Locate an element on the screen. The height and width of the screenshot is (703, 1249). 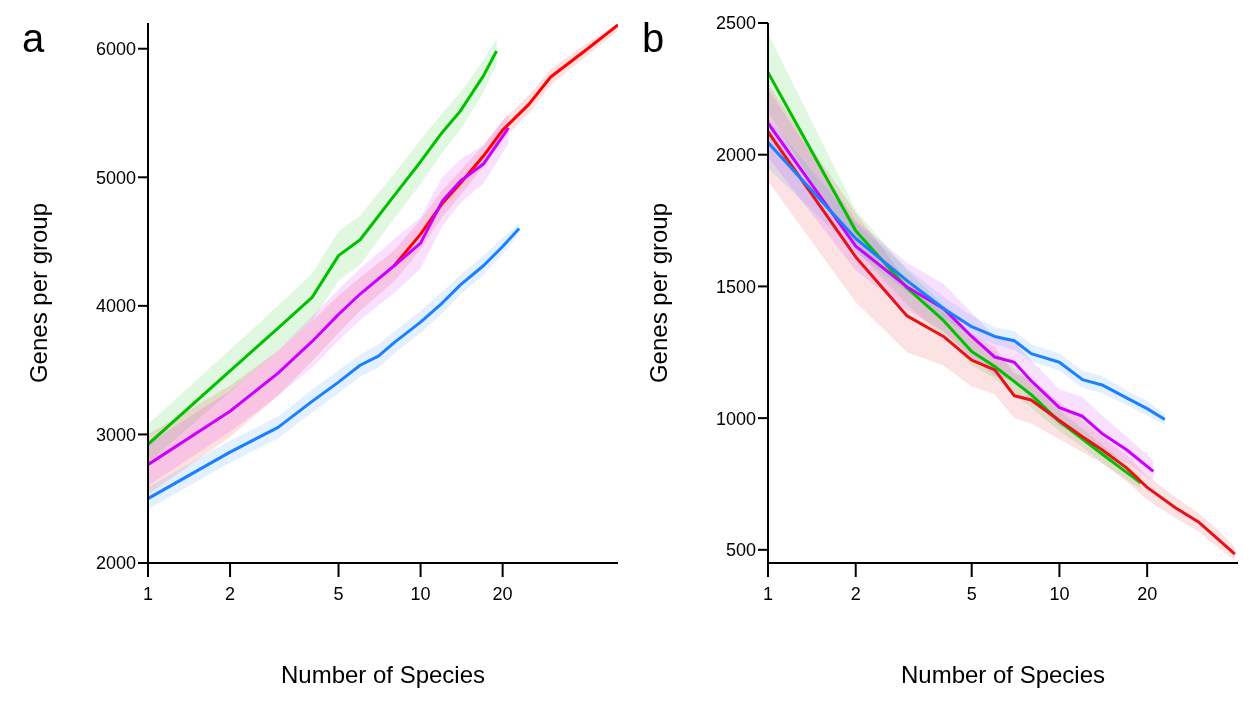
y-tick-label: 5000 is located at coordinates (115, 177).